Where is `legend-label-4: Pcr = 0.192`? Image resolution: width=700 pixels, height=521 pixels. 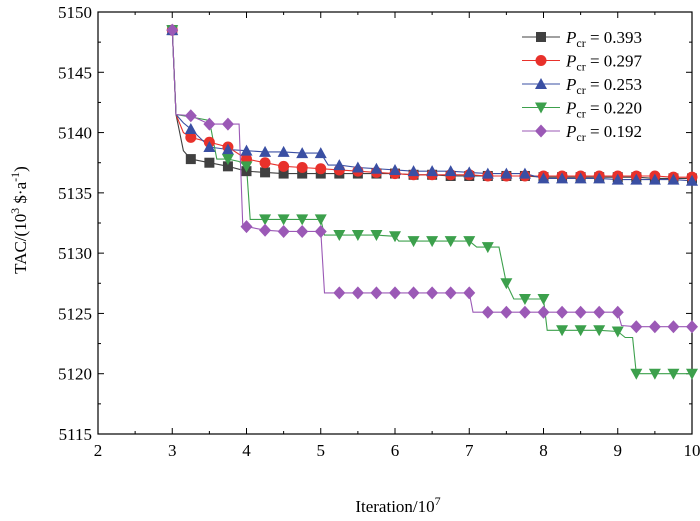 legend-label-4: Pcr = 0.192 is located at coordinates (603, 133).